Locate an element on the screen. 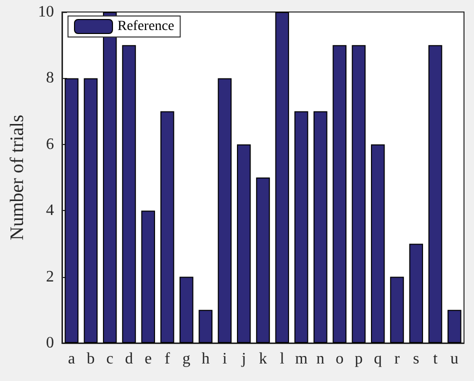 This screenshot has width=474, height=381. x-tick-label: t is located at coordinates (435, 359).